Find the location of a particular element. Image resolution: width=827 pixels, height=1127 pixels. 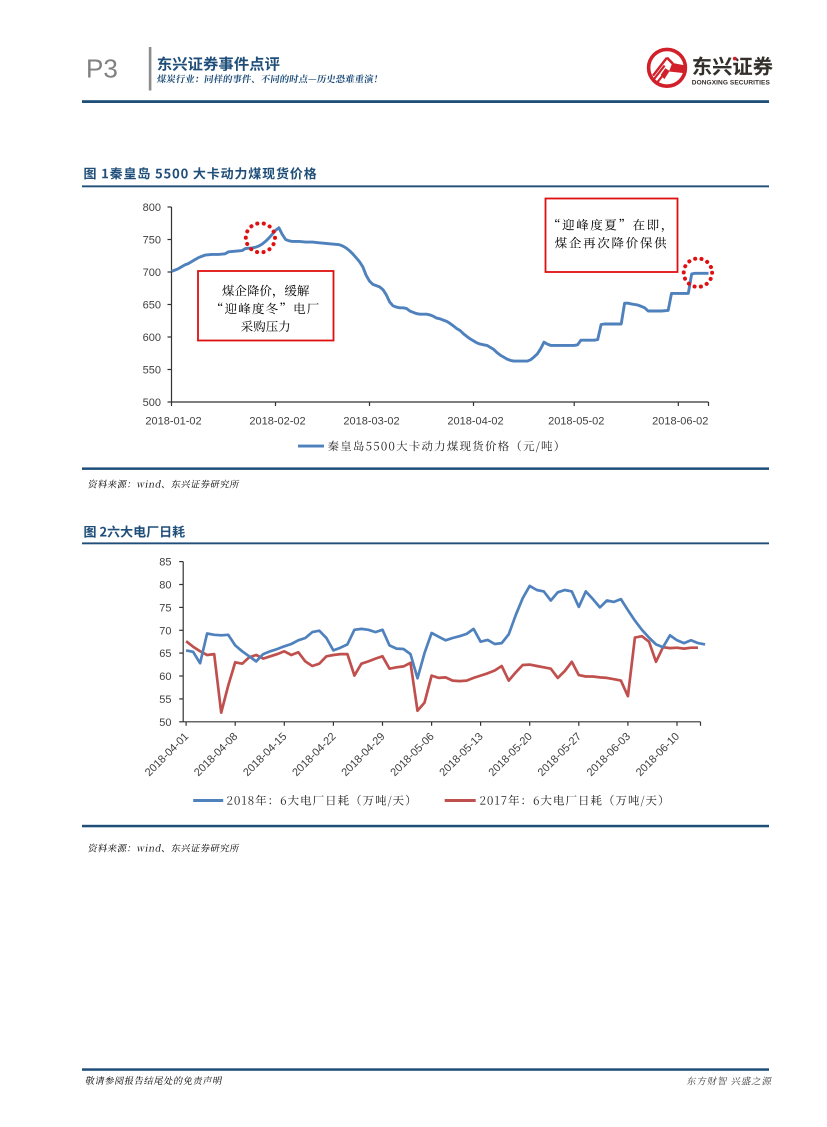

svg-text: 75 is located at coordinates (165, 608).